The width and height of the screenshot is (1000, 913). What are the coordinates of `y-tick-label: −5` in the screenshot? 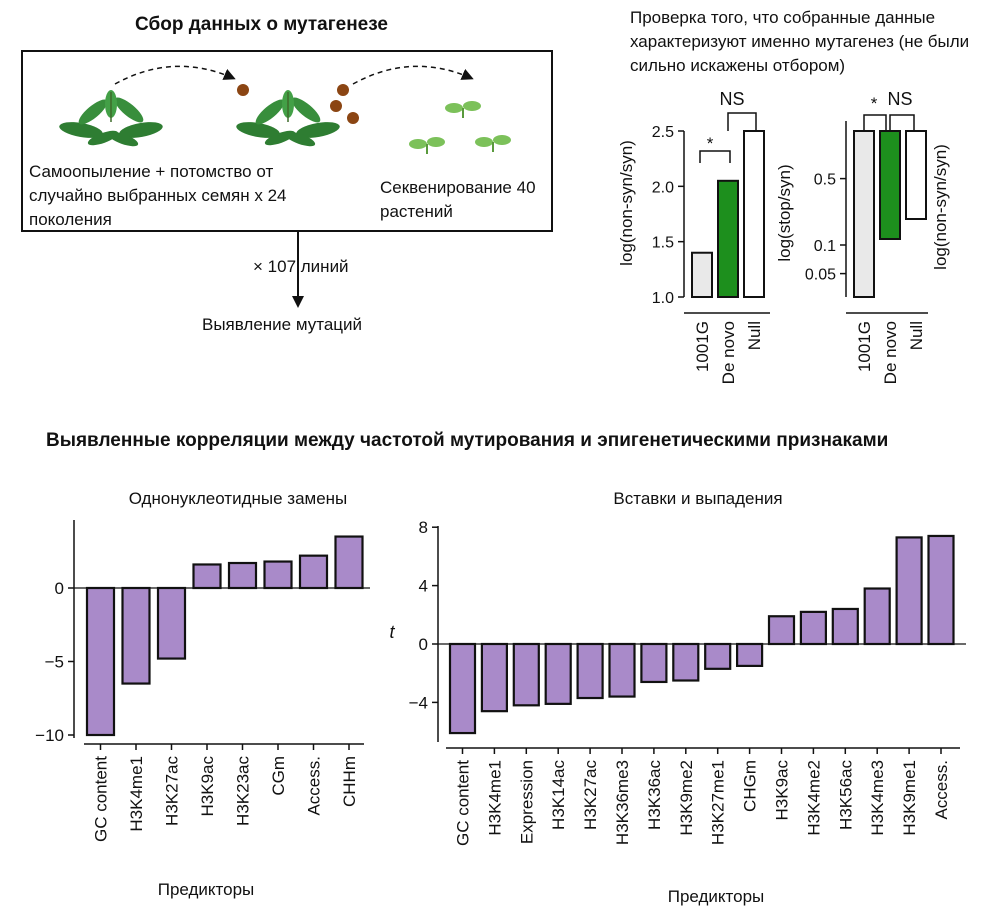 It's located at (54, 662).